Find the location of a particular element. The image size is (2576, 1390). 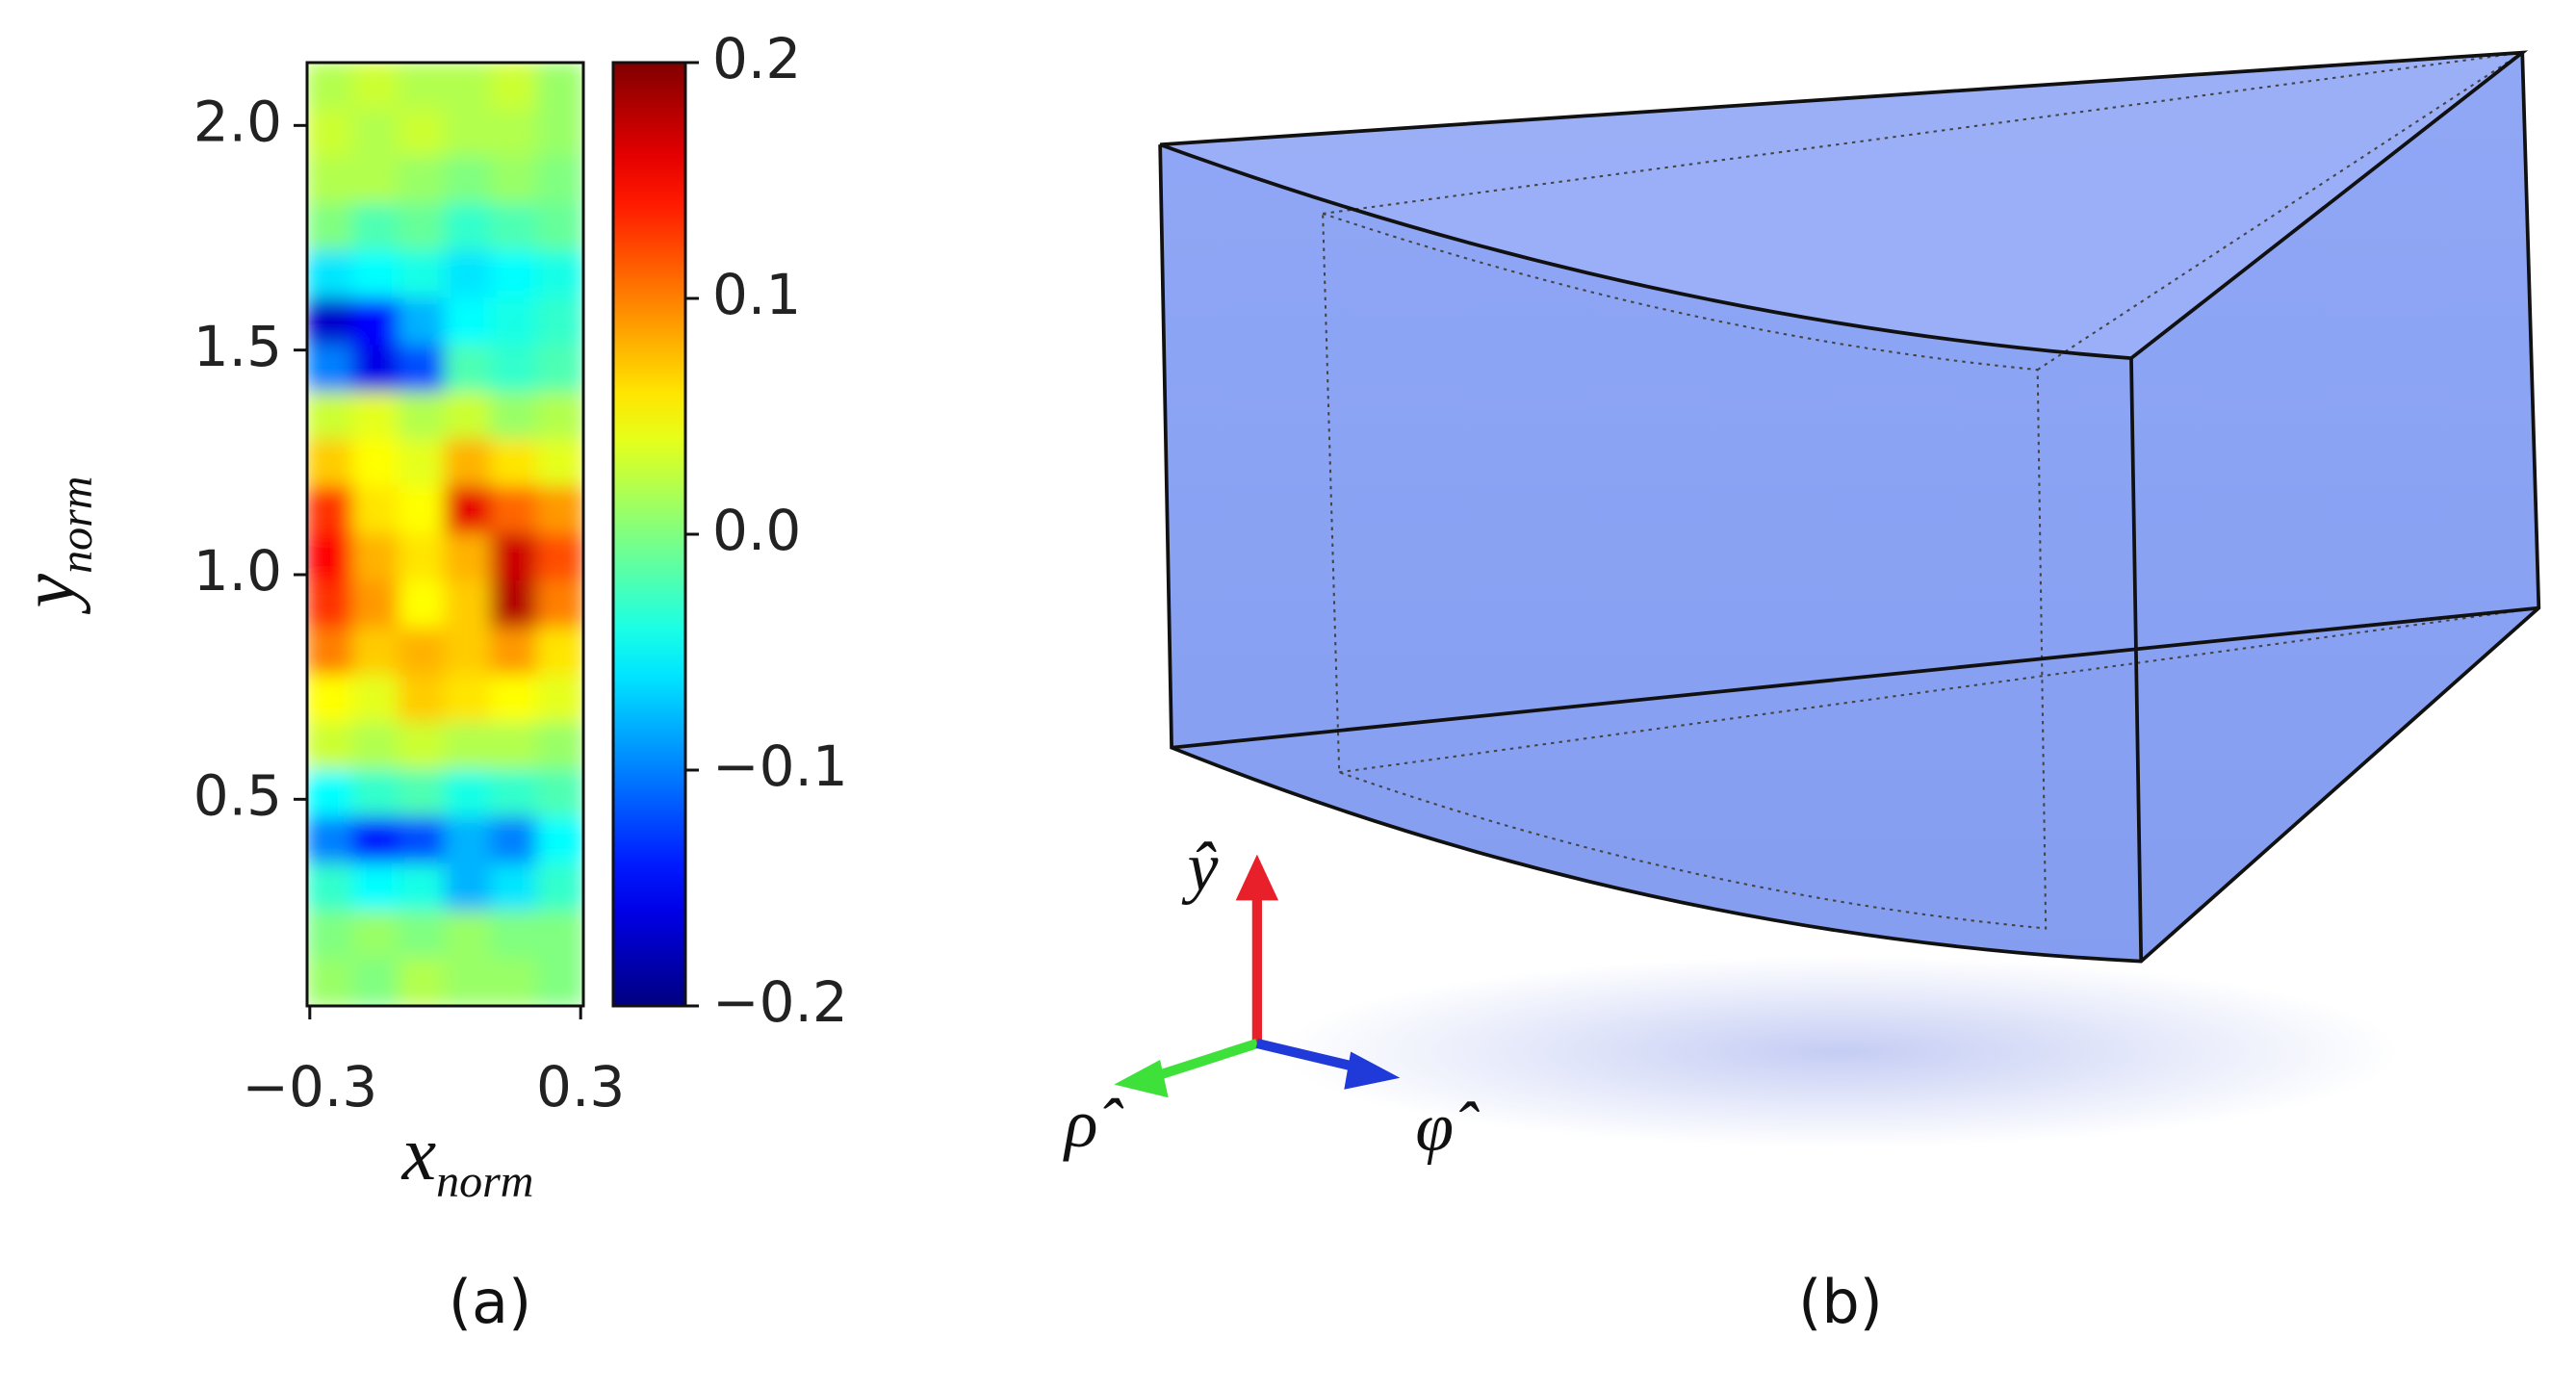

axis-triad is located at coordinates (1257, 976).